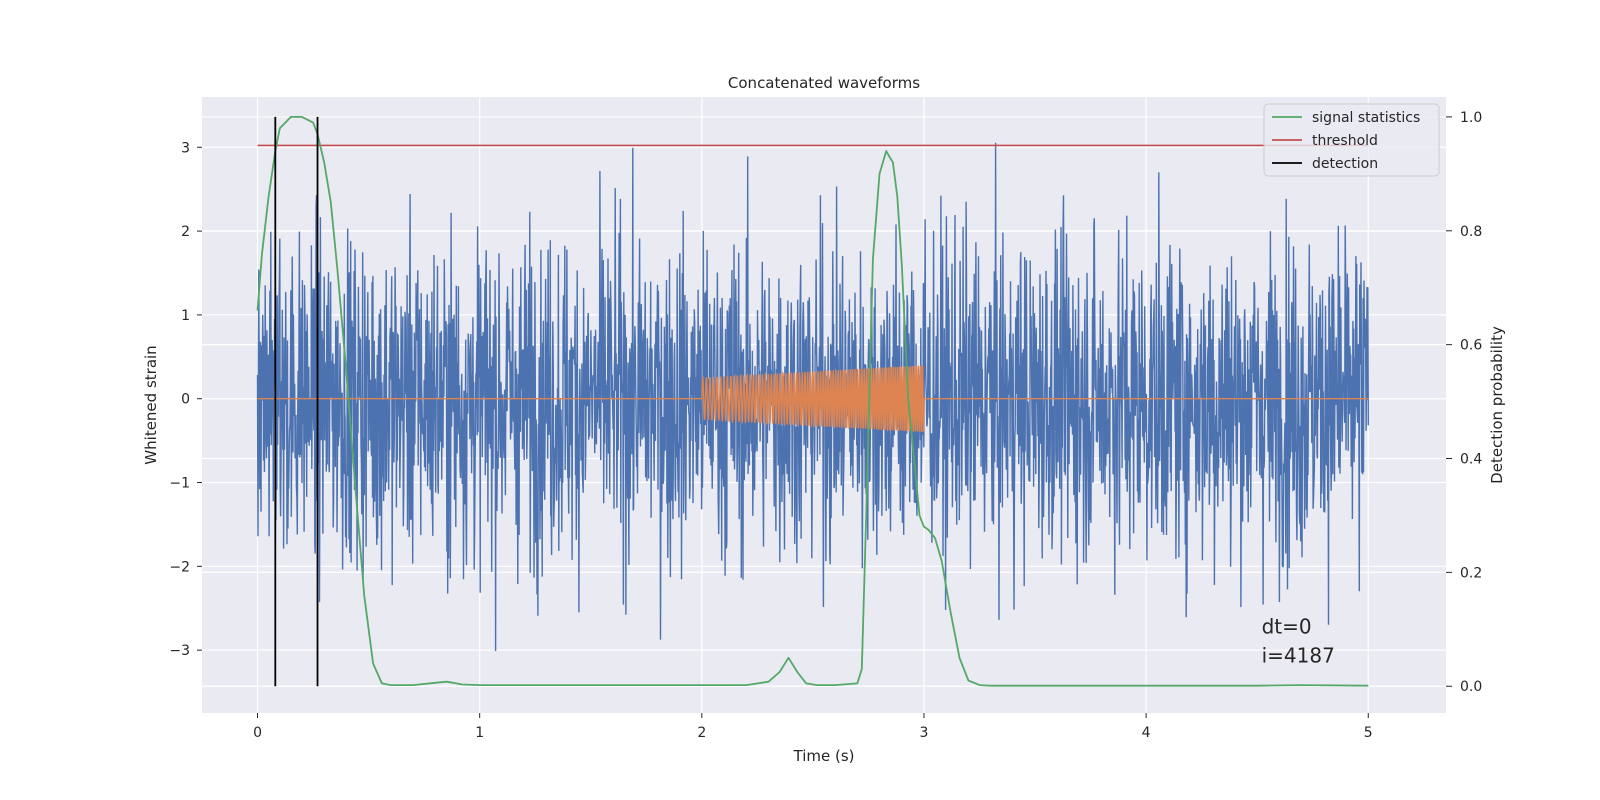 The width and height of the screenshot is (1600, 800). I want to click on y-left-tick-label: 0, so click(185, 400).